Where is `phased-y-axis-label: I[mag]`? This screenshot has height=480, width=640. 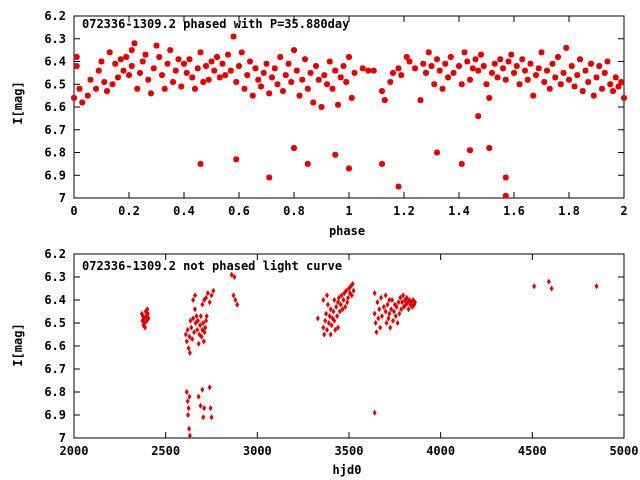
phased-y-axis-label: I[mag] is located at coordinates (18, 102).